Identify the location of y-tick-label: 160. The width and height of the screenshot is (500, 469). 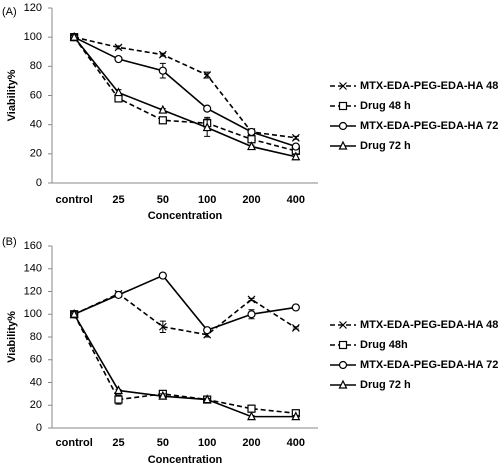
(33, 246).